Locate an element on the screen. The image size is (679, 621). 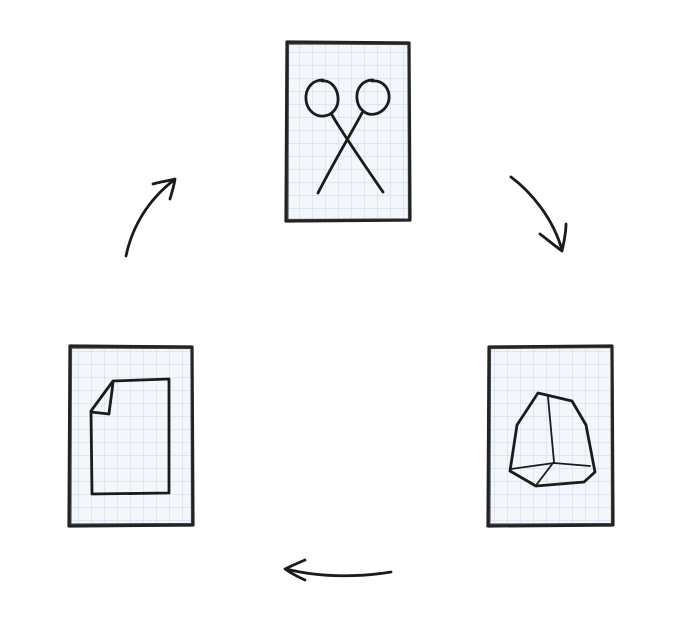
arrow-gem-to-document is located at coordinates (338, 570).